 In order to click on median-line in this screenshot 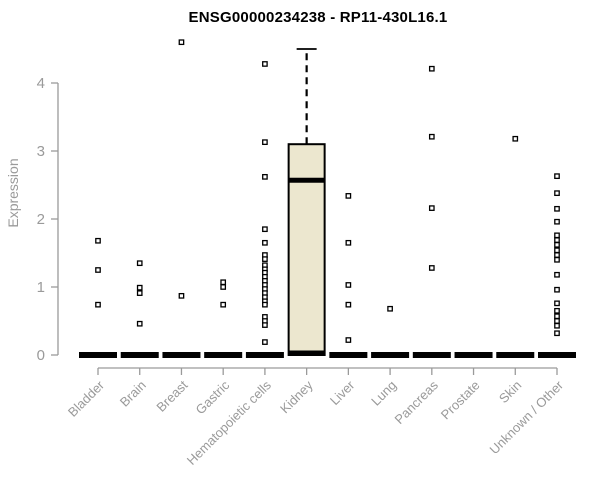, I will do `click(306, 180)`.